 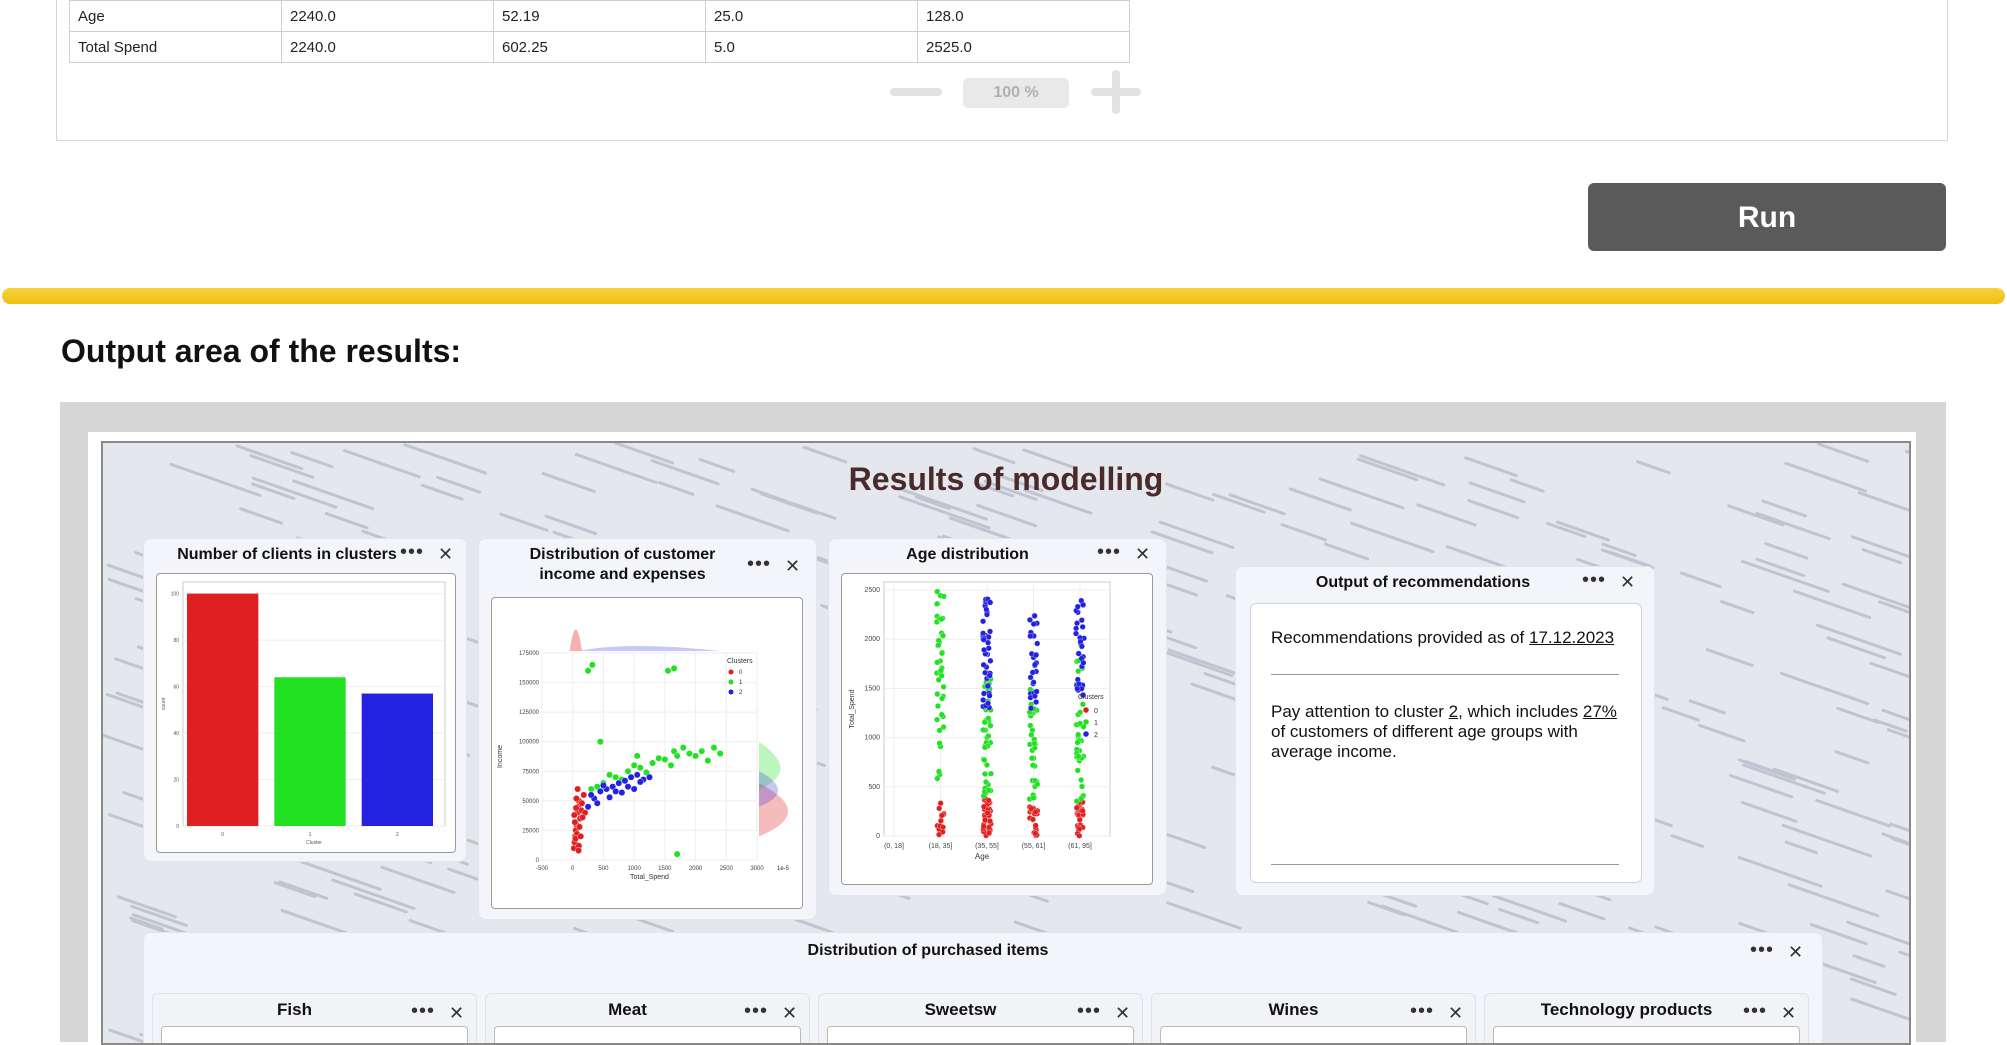 What do you see at coordinates (894, 846) in the screenshot?
I see `x-tick-label: (0, 18]` at bounding box center [894, 846].